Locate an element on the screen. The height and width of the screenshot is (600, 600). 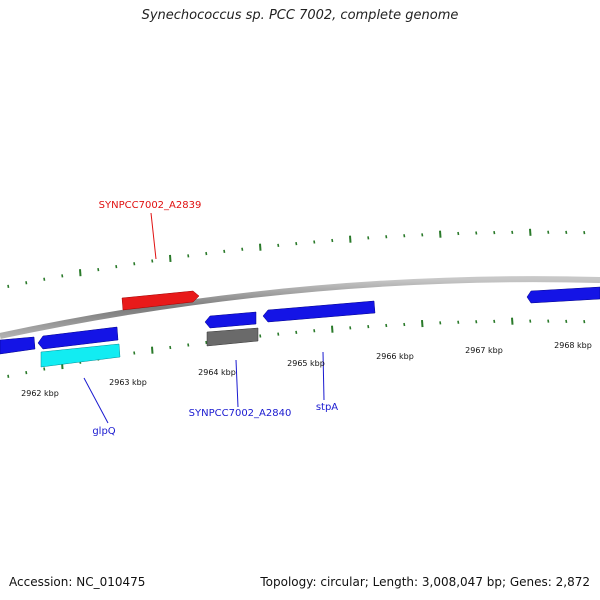
kbp-label: 2966 kbp is located at coordinates (395, 356).